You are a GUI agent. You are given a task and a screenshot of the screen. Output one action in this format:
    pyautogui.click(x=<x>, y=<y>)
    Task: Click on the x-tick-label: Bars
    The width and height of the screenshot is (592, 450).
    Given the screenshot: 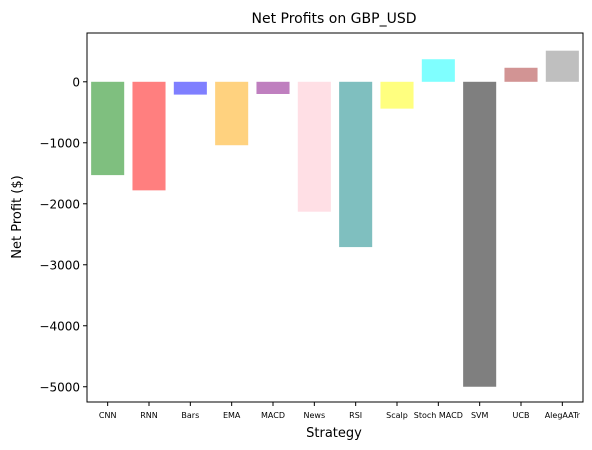 What is the action you would take?
    pyautogui.click(x=190, y=415)
    